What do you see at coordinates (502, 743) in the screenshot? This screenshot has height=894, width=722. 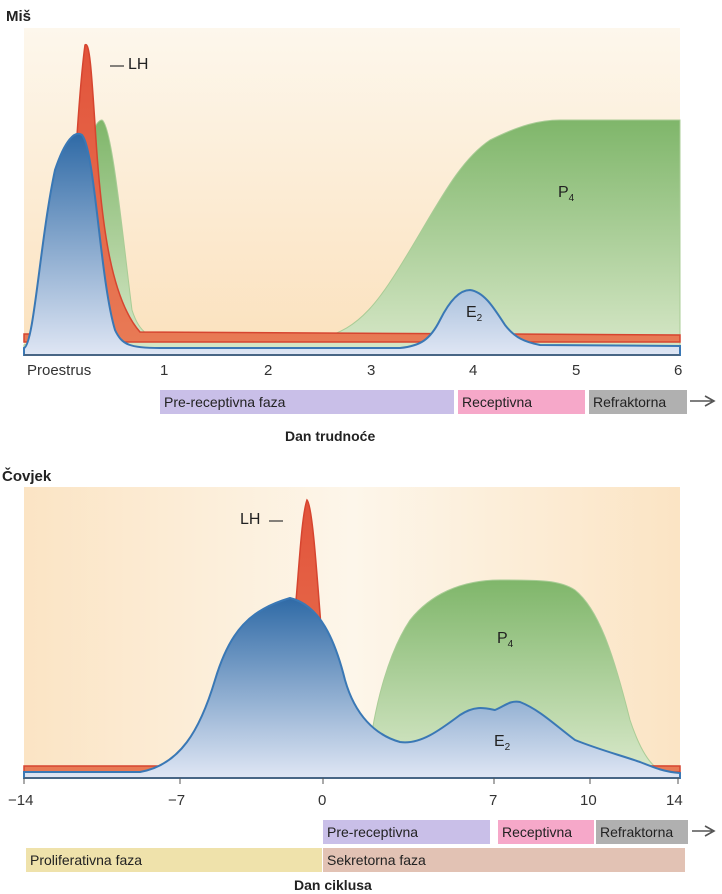 I see `human-e2-label: E2` at bounding box center [502, 743].